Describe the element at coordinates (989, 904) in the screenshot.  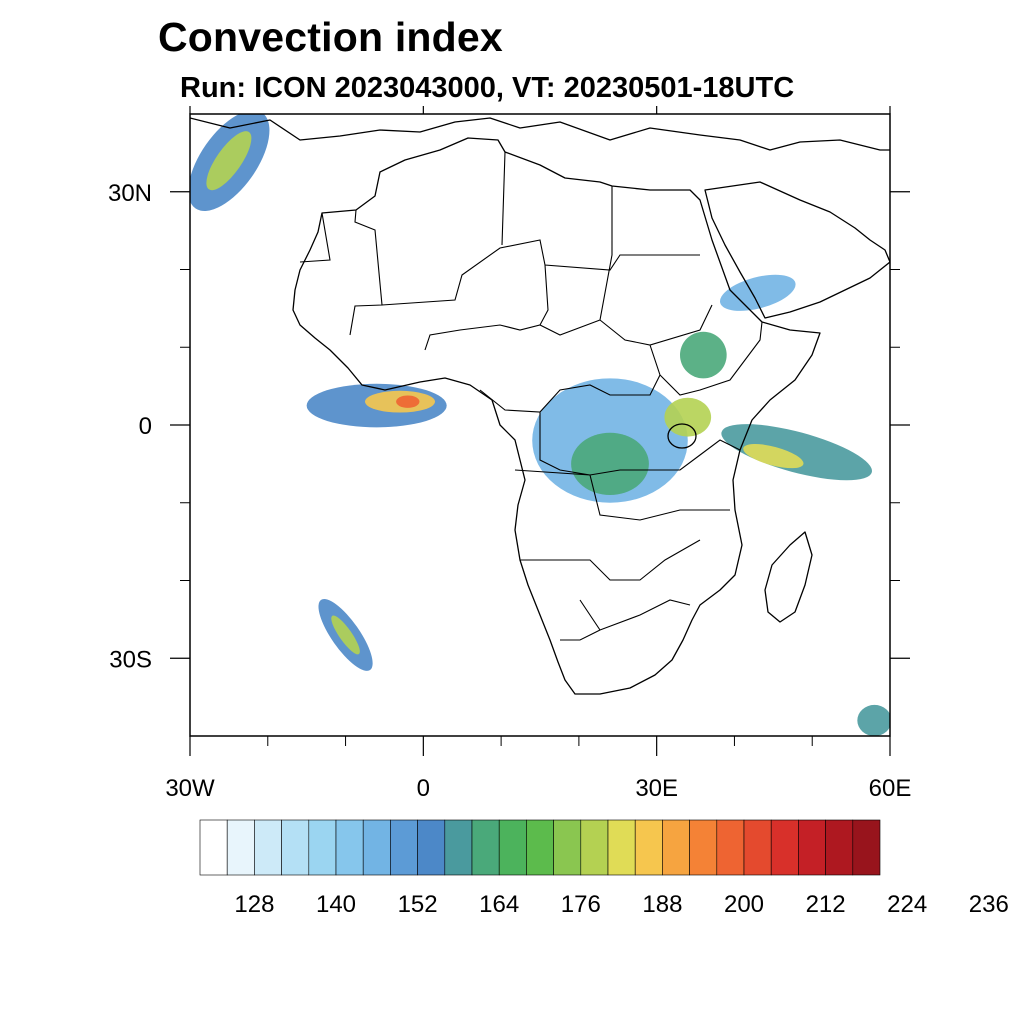
I see `colorbar-label: 236` at that location.